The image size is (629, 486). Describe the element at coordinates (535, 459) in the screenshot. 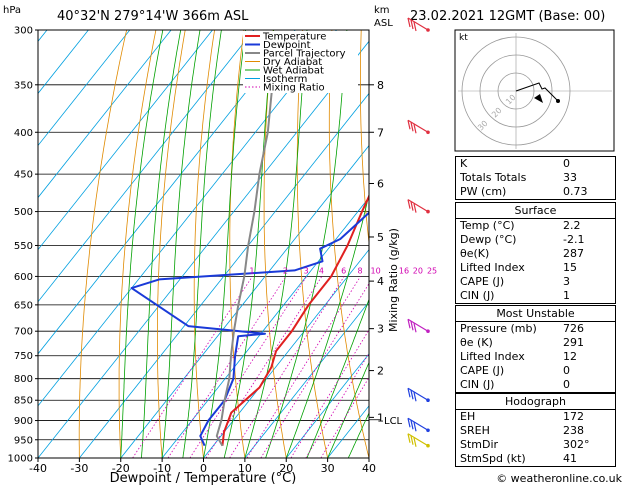

I see `hodo-row: StmSpd (kt) 41` at that location.